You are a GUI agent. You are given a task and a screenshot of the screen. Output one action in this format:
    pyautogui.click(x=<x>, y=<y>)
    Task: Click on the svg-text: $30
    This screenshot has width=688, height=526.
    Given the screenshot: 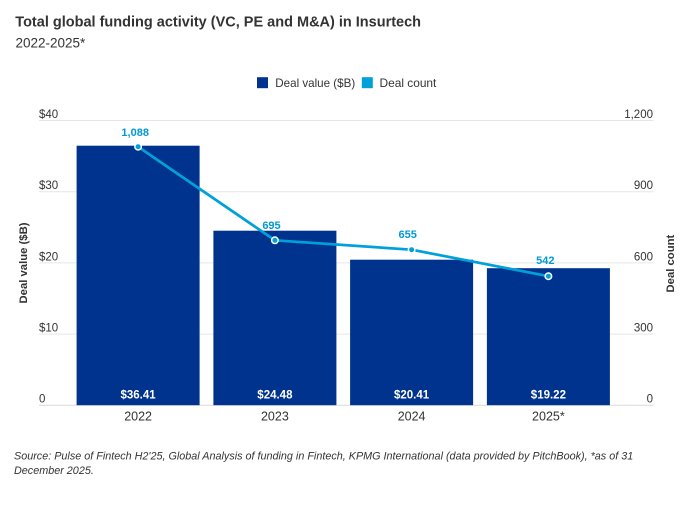 What is the action you would take?
    pyautogui.click(x=48, y=186)
    